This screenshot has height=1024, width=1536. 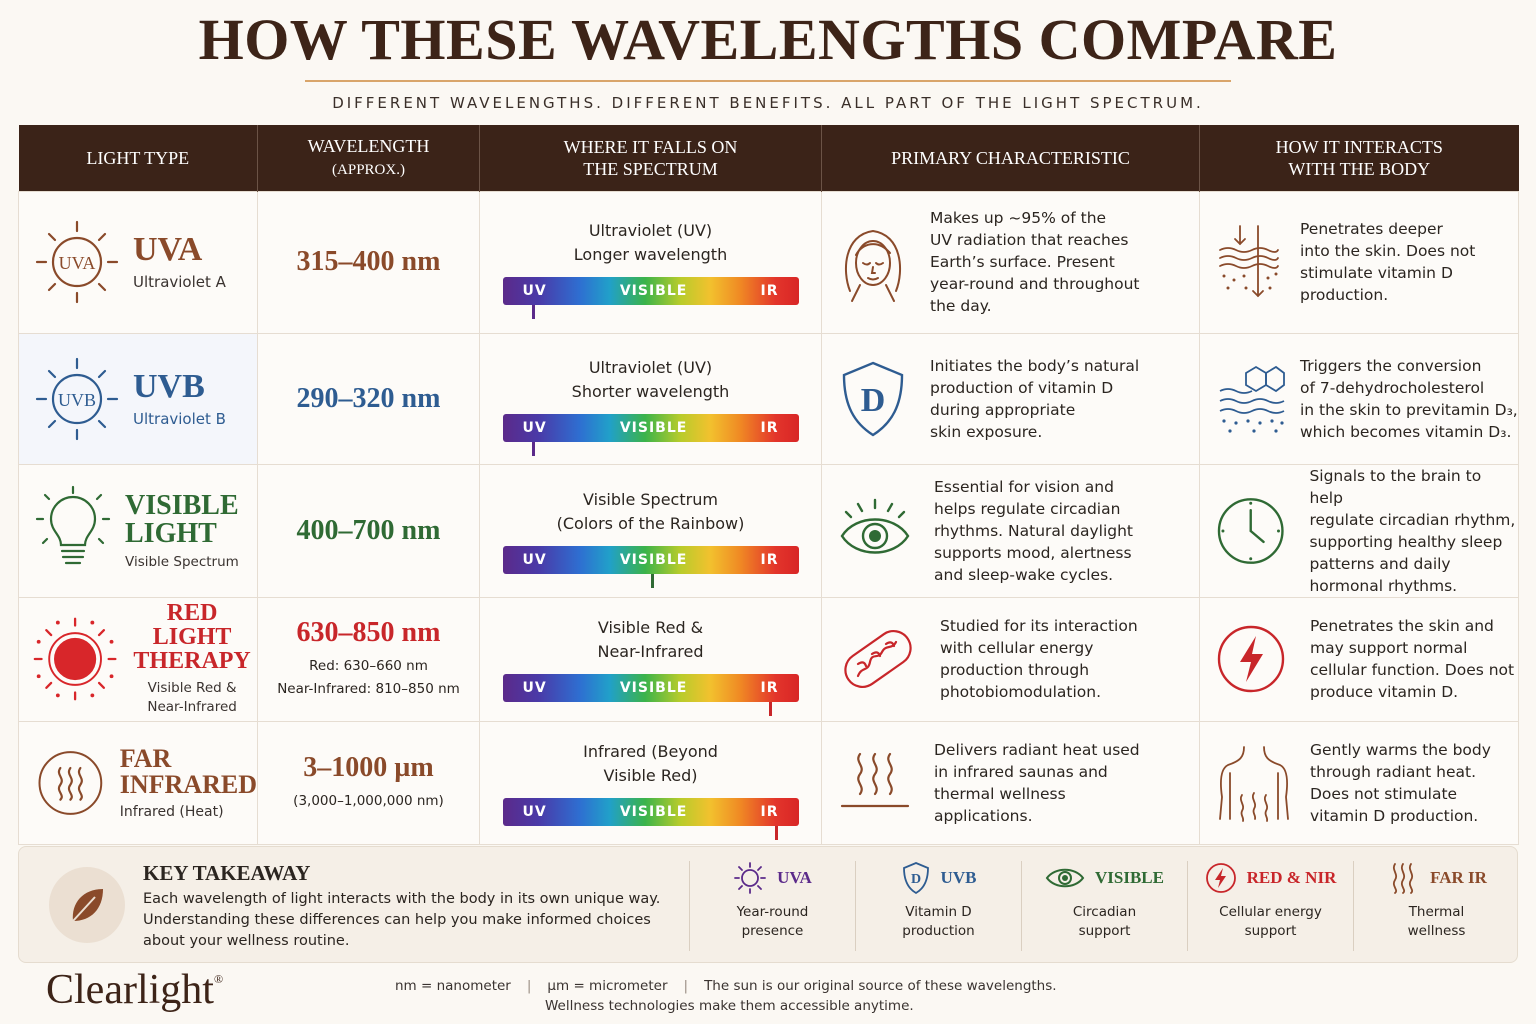 What do you see at coordinates (1254, 783) in the screenshot?
I see `body-warmth-icon` at bounding box center [1254, 783].